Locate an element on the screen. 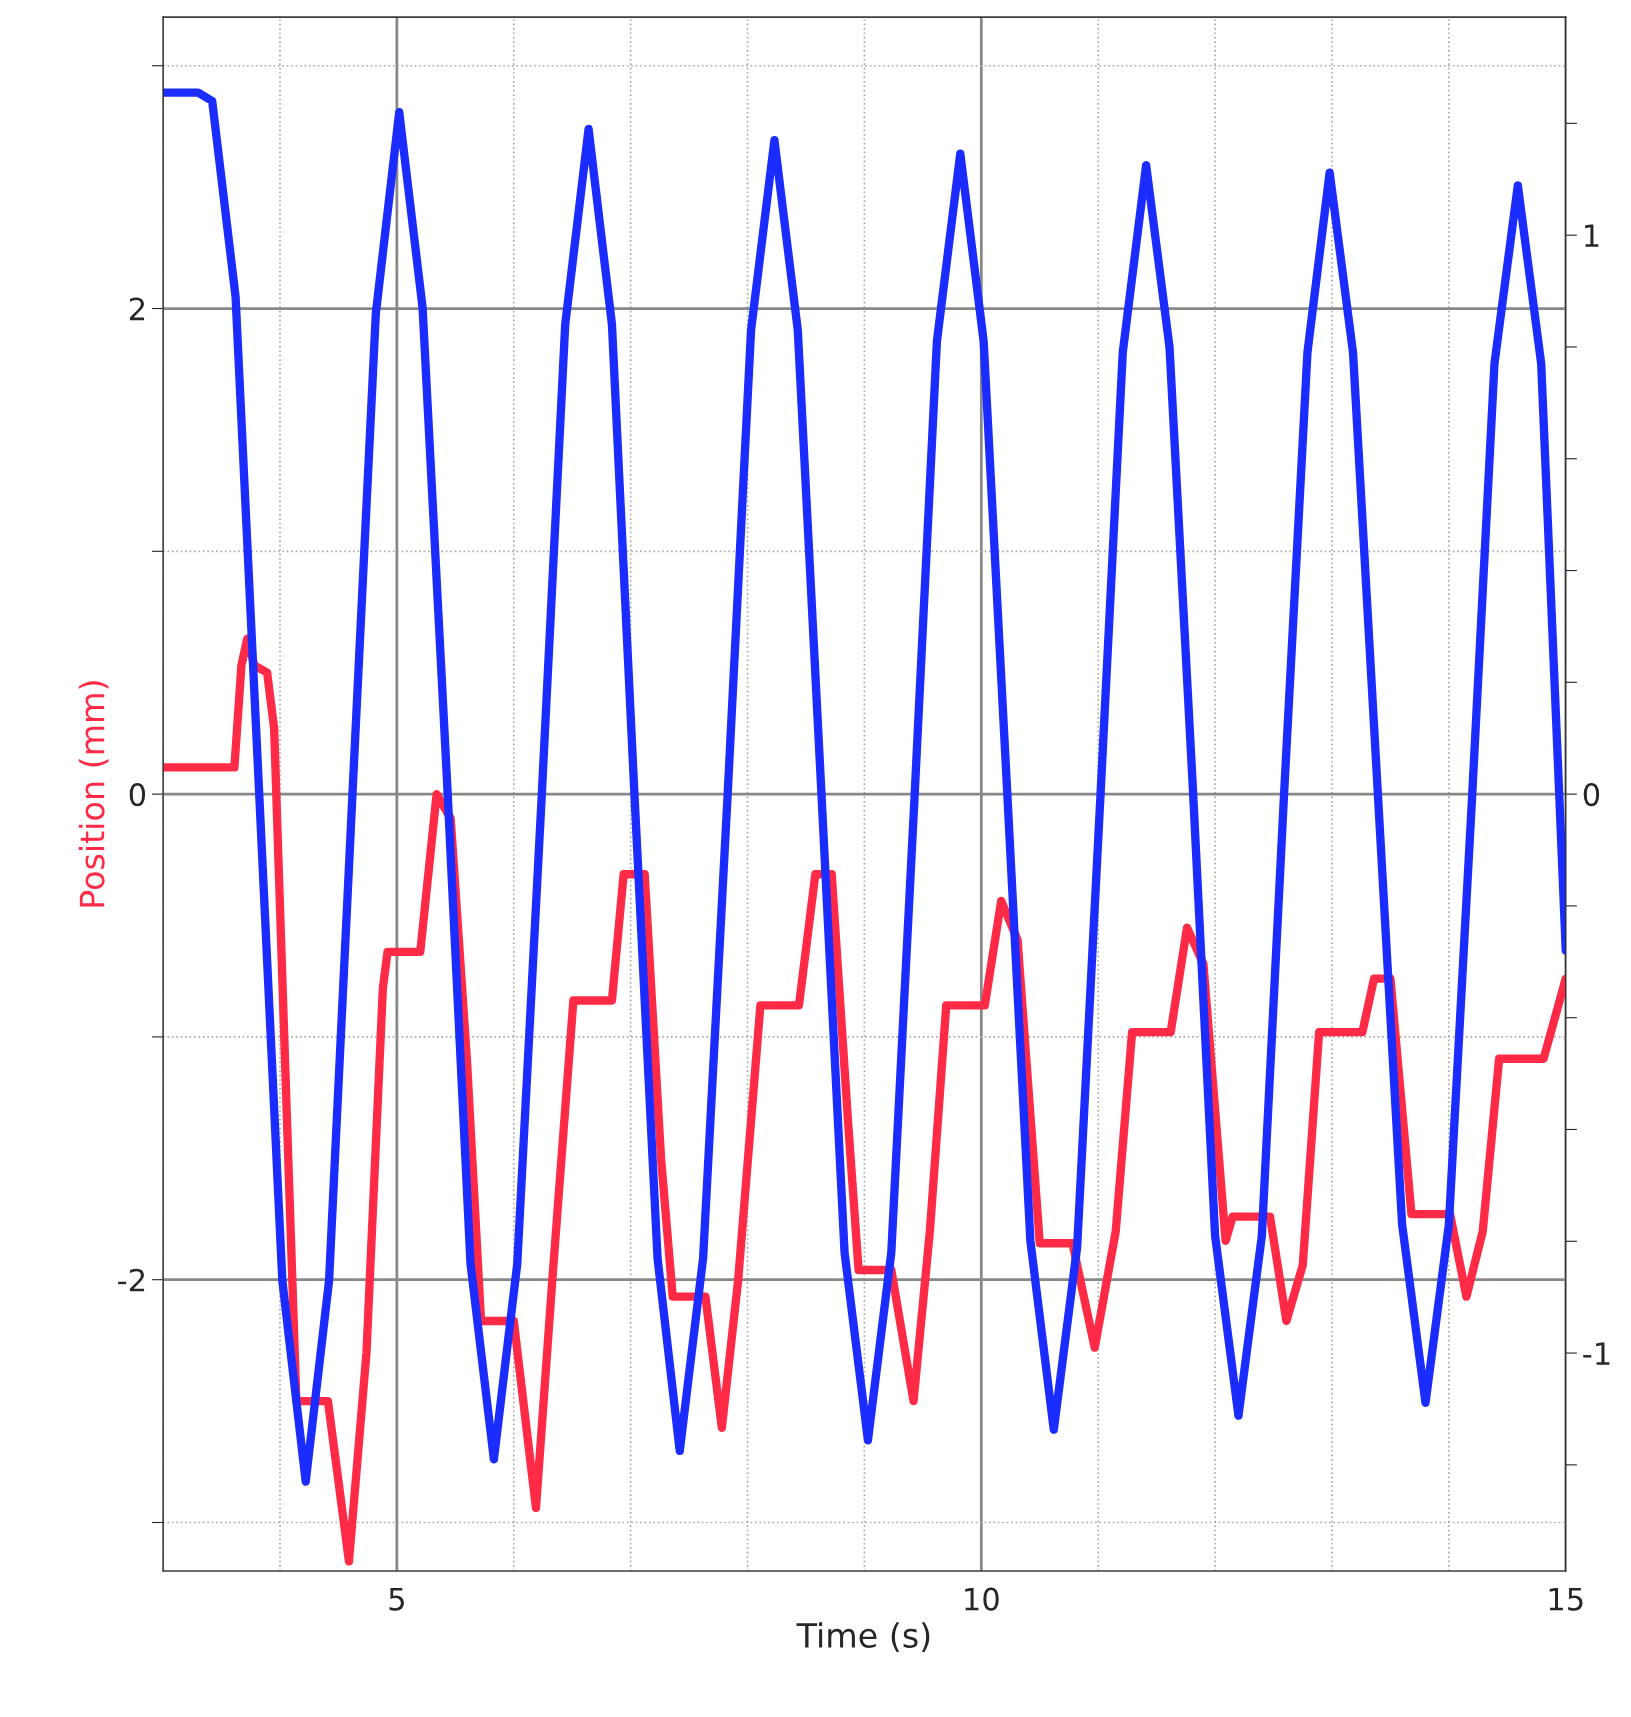 The width and height of the screenshot is (1631, 1717). x-axis-title: Time (s) is located at coordinates (863, 1637).